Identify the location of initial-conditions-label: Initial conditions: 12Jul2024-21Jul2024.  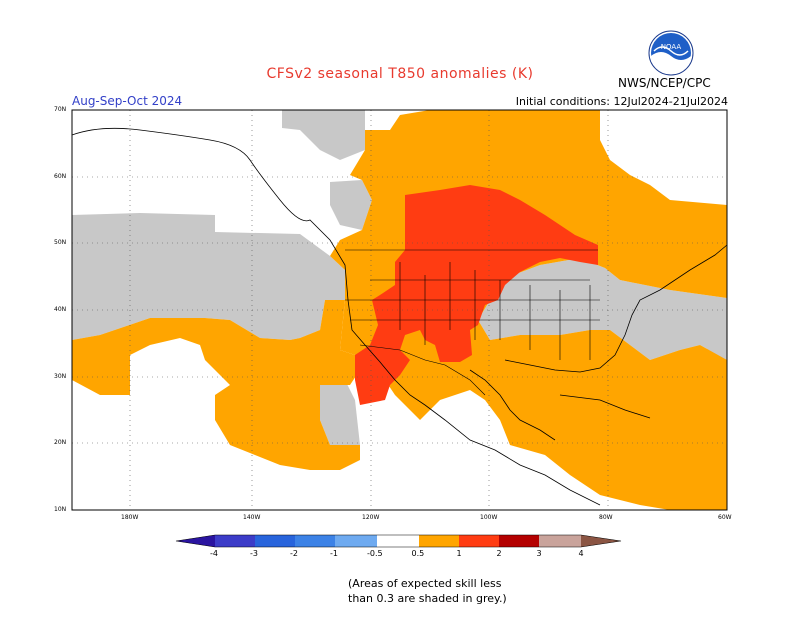
(621, 101).